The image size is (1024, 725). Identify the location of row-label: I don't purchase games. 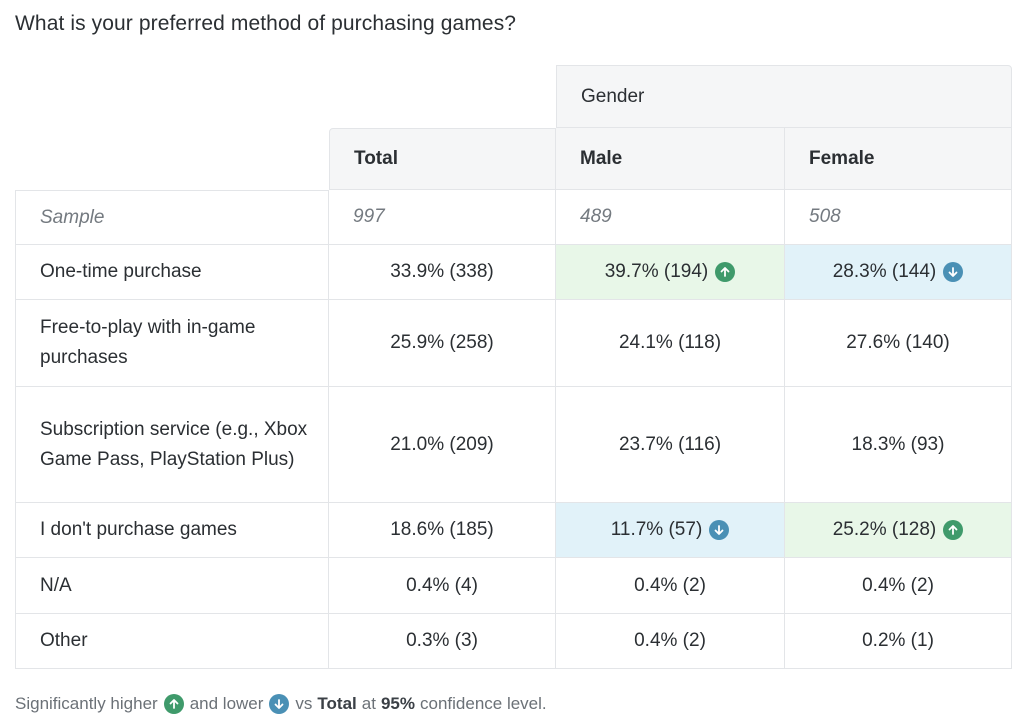
(172, 530).